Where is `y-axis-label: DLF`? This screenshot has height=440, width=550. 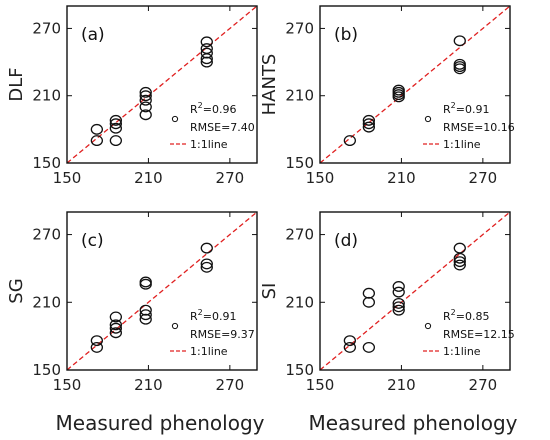 y-axis-label: DLF is located at coordinates (16, 84).